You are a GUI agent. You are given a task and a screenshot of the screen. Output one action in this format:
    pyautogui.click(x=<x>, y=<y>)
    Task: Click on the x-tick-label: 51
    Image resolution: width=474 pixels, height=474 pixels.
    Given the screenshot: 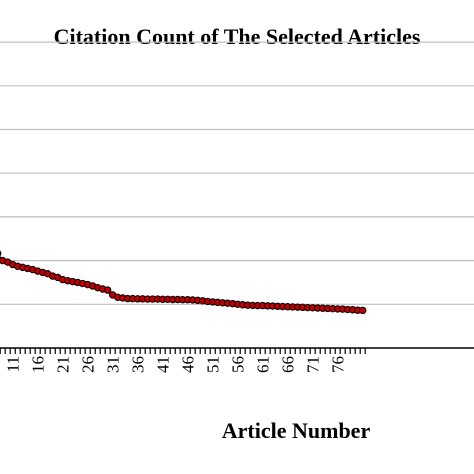 What is the action you would take?
    pyautogui.click(x=213, y=364)
    